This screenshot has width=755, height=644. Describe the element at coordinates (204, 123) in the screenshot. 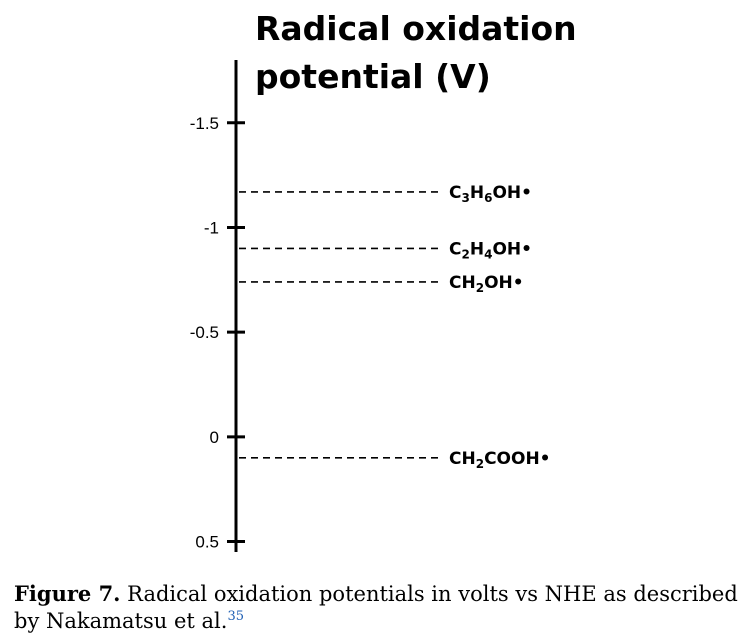

I see `y-tick-label: -1.5` at that location.